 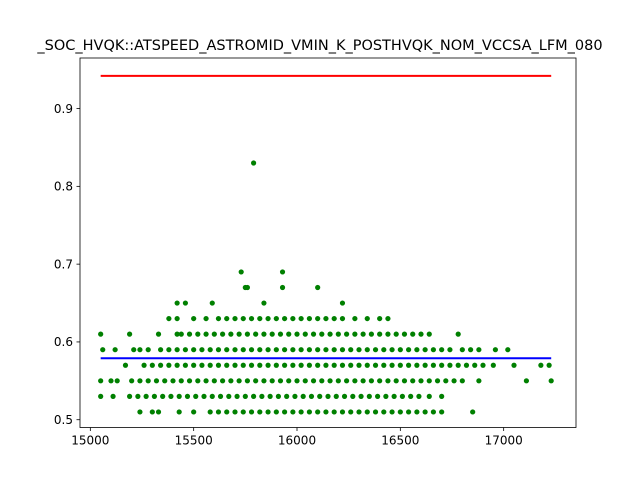 I want to click on y-tick-label: 0.7, so click(x=63, y=264).